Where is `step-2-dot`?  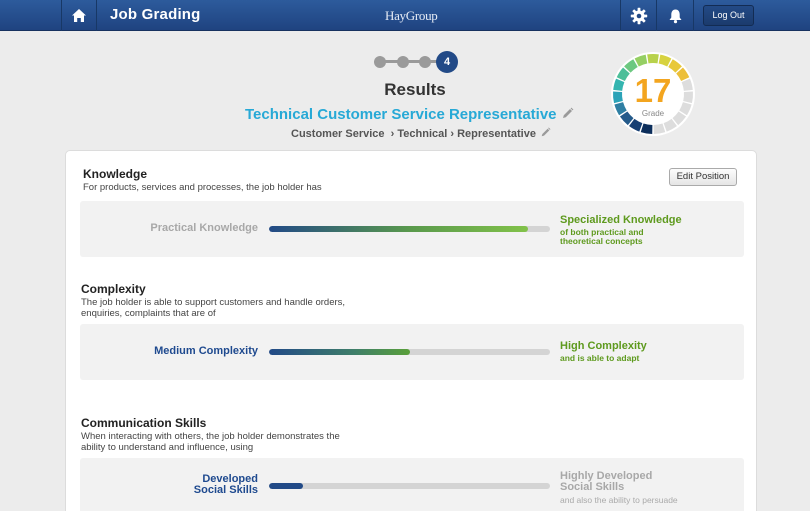
step-2-dot is located at coordinates (403, 62).